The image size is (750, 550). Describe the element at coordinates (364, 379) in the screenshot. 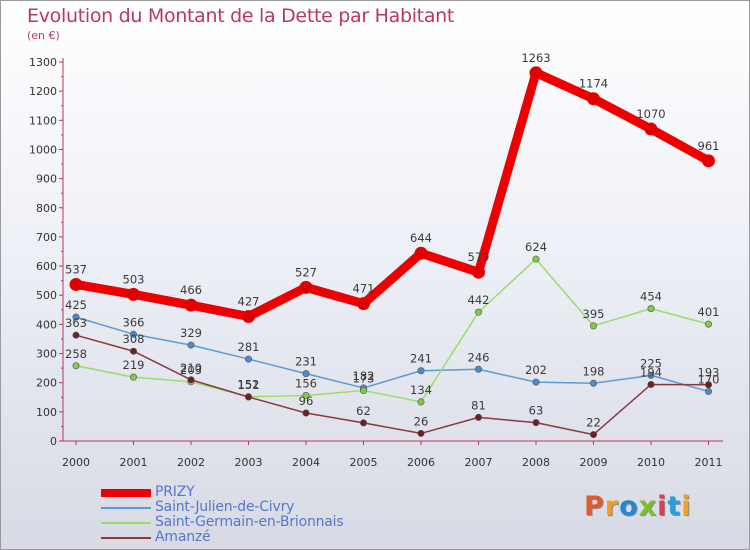

I see `data-label-saint-germain-en-brionnais: 173` at that location.